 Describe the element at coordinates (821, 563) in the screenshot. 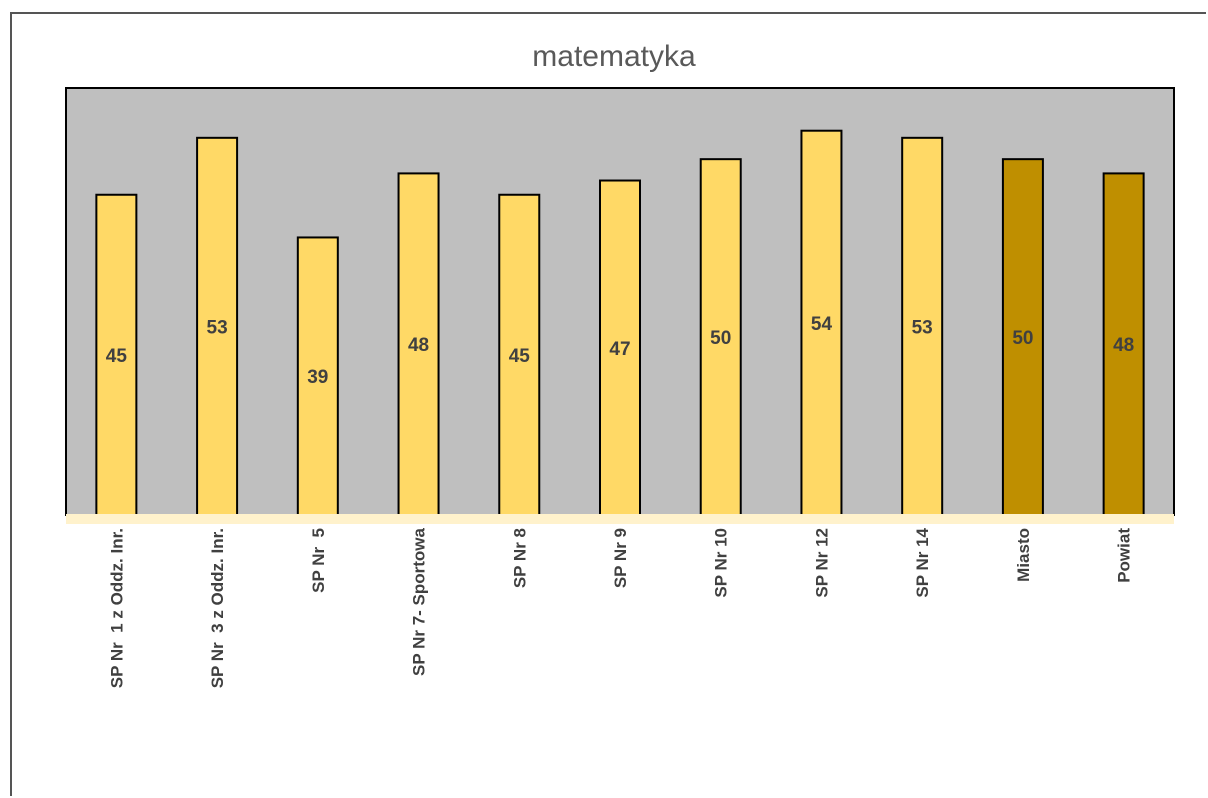

I see `category-label: SP Nr 12` at that location.